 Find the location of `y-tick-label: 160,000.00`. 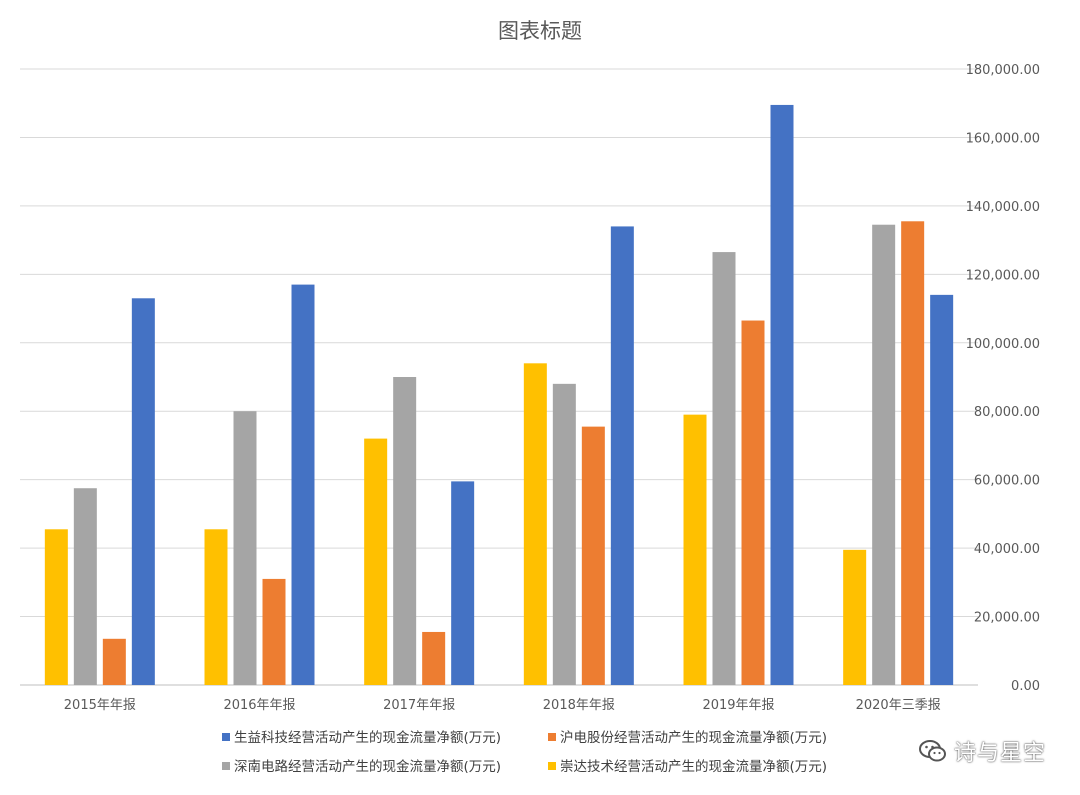

y-tick-label: 160,000.00 is located at coordinates (1003, 138).